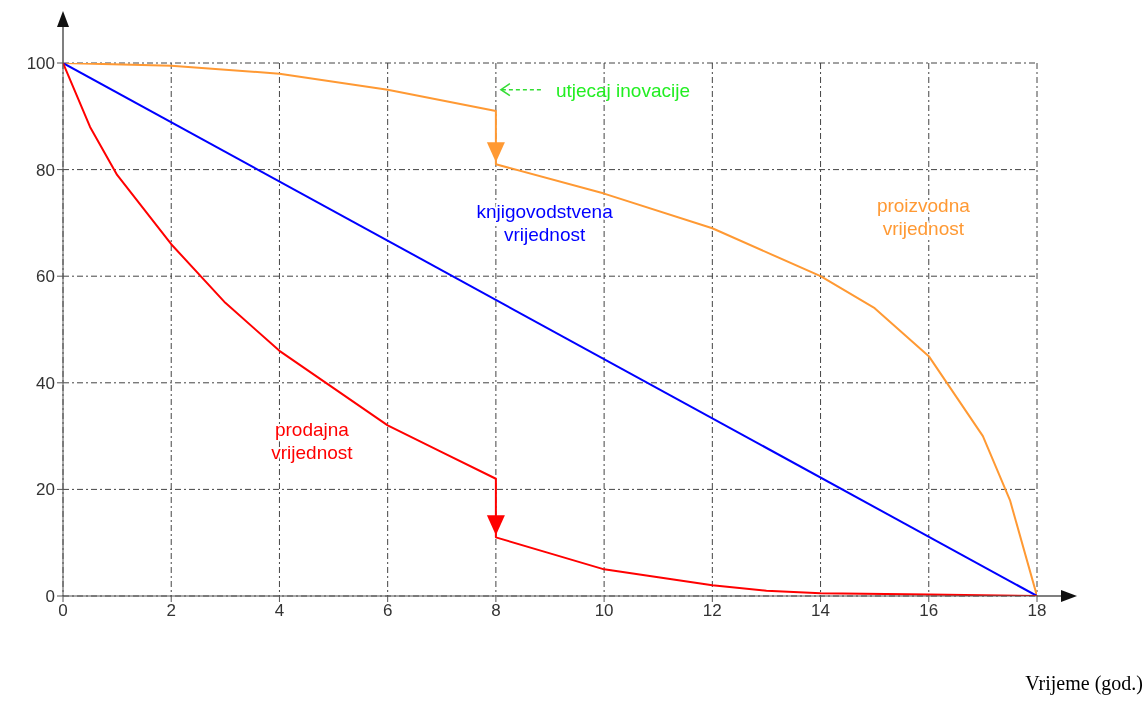 This screenshot has height=706, width=1143. Describe the element at coordinates (171, 611) in the screenshot. I see `x-tick-label: 2` at that location.